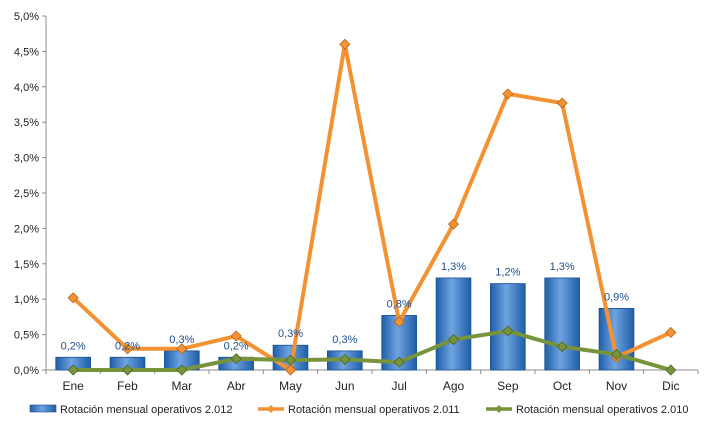 The image size is (712, 428). What do you see at coordinates (127, 386) in the screenshot?
I see `x-tick-label: Feb` at bounding box center [127, 386].